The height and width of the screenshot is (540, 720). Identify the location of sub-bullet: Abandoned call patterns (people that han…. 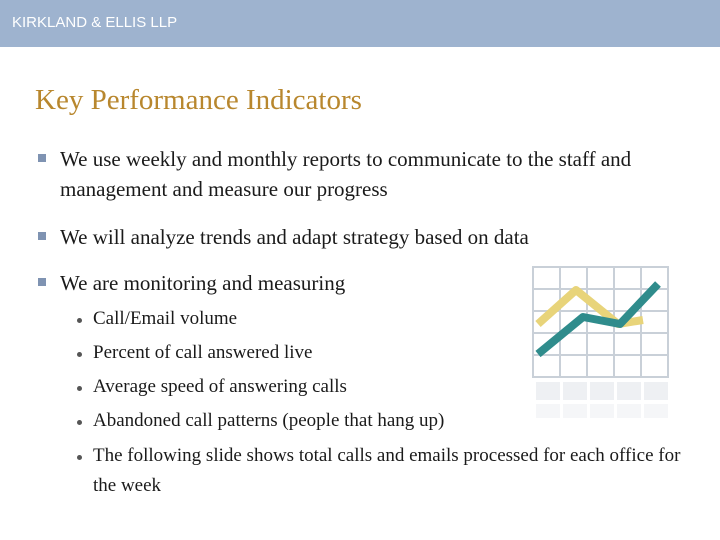
(269, 420).